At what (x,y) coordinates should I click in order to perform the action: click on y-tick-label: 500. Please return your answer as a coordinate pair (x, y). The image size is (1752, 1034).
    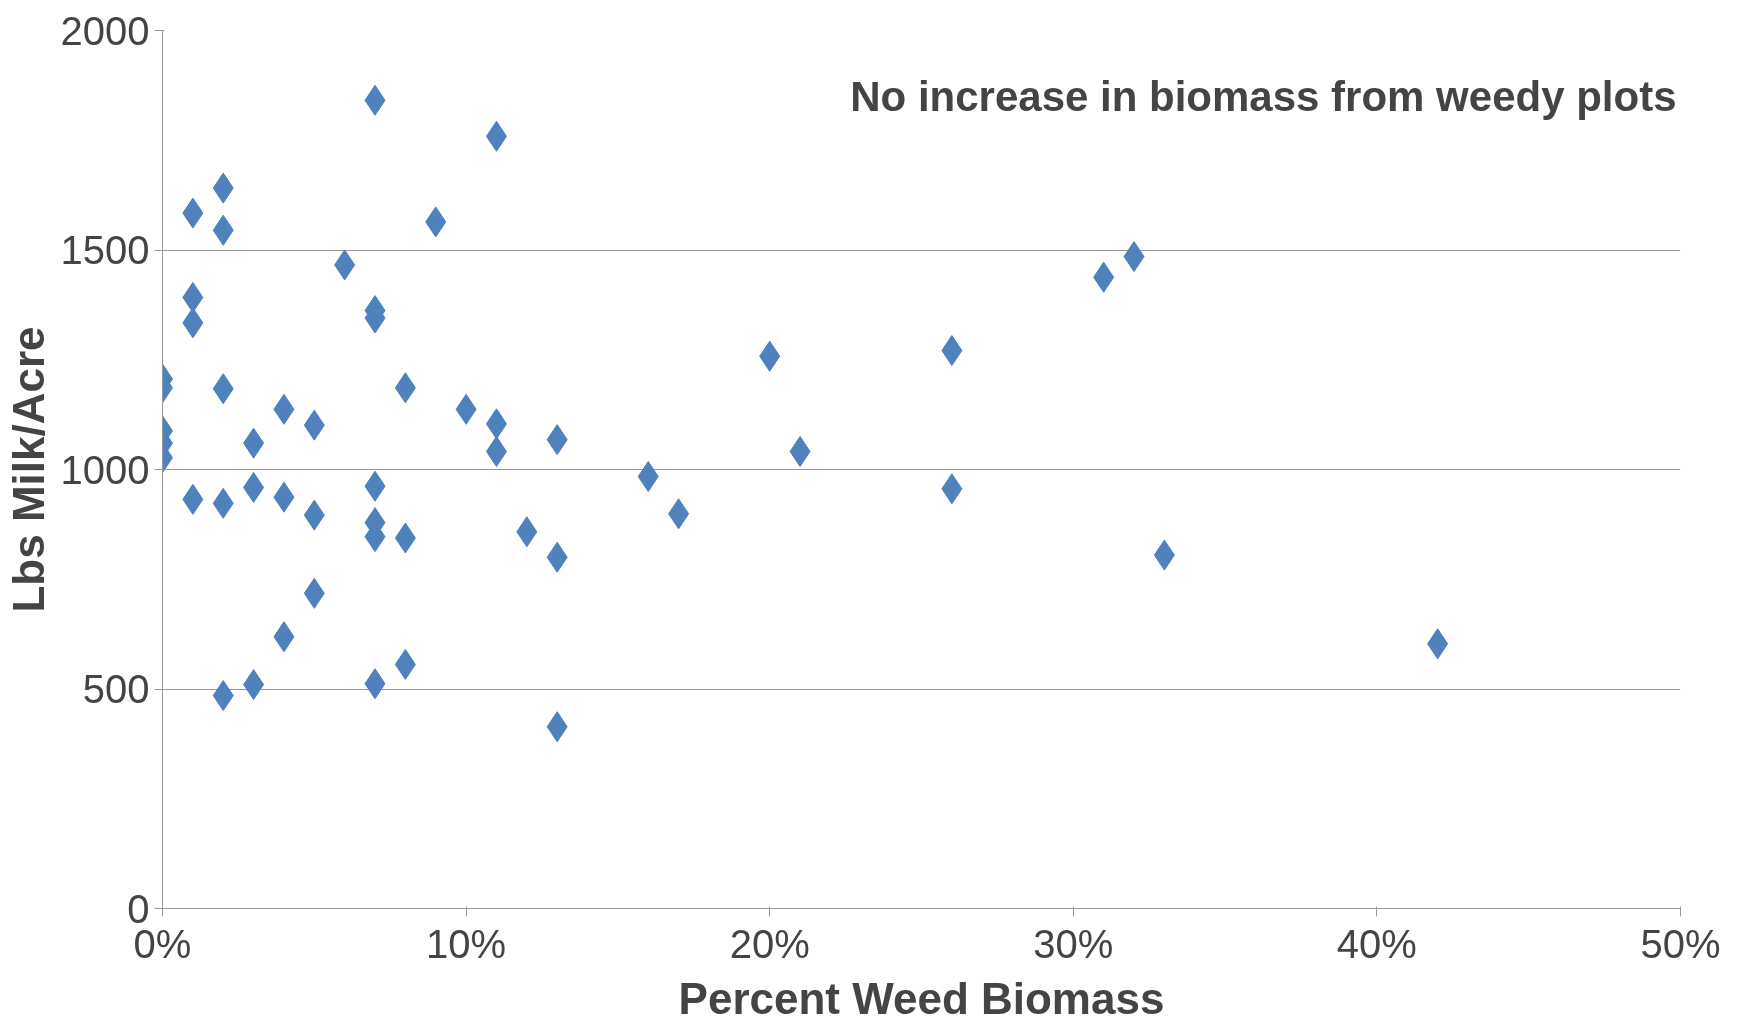
    Looking at the image, I should click on (116, 689).